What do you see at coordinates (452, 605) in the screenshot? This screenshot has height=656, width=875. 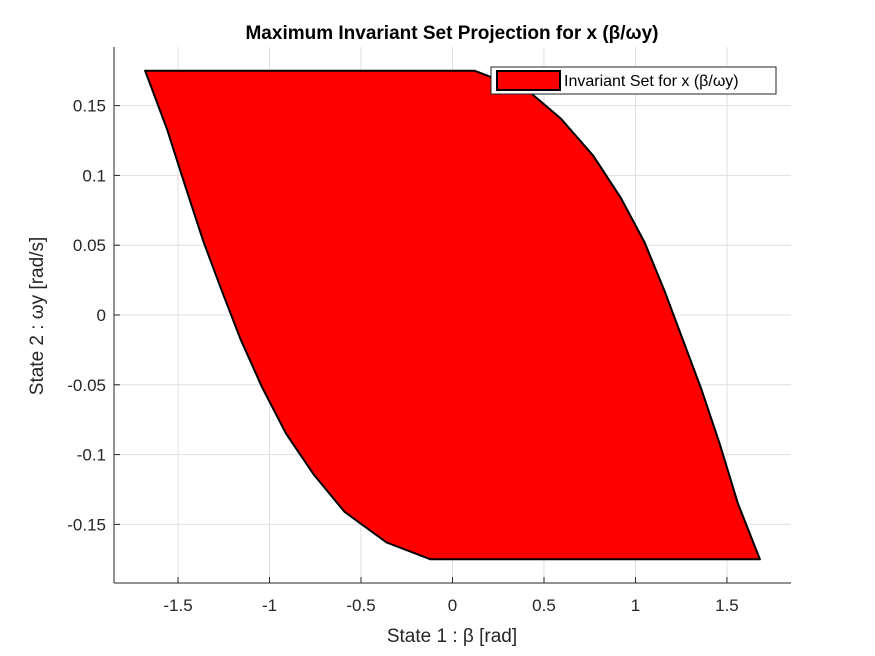 I see `x-tick-label: 0` at bounding box center [452, 605].